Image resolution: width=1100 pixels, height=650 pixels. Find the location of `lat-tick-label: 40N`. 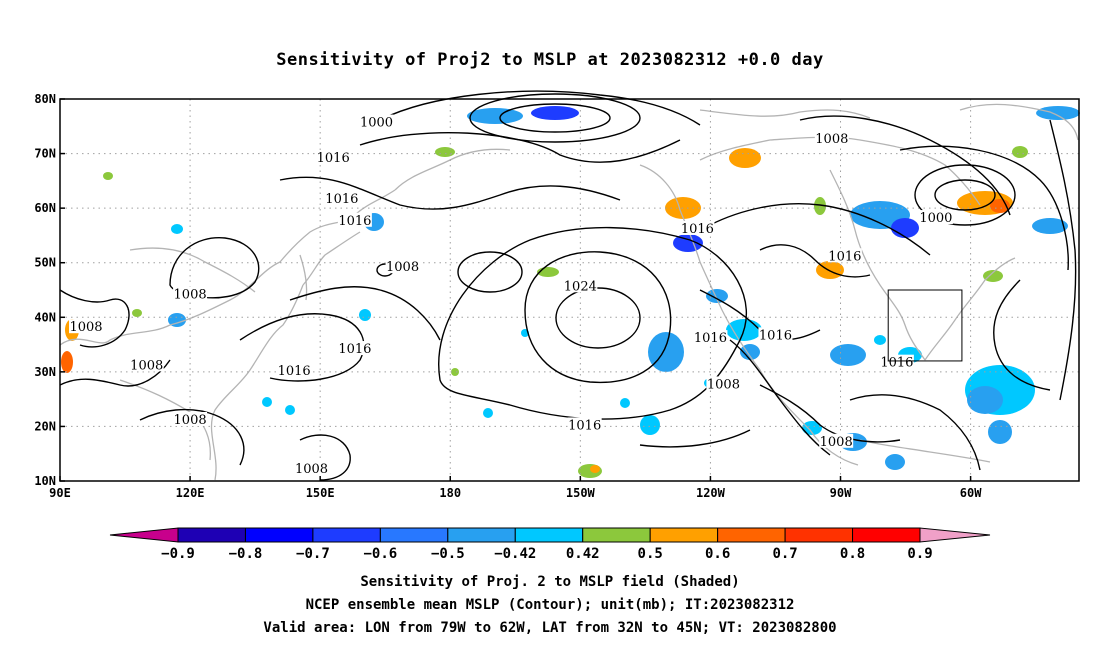

lat-tick-label: 40N is located at coordinates (45, 317).